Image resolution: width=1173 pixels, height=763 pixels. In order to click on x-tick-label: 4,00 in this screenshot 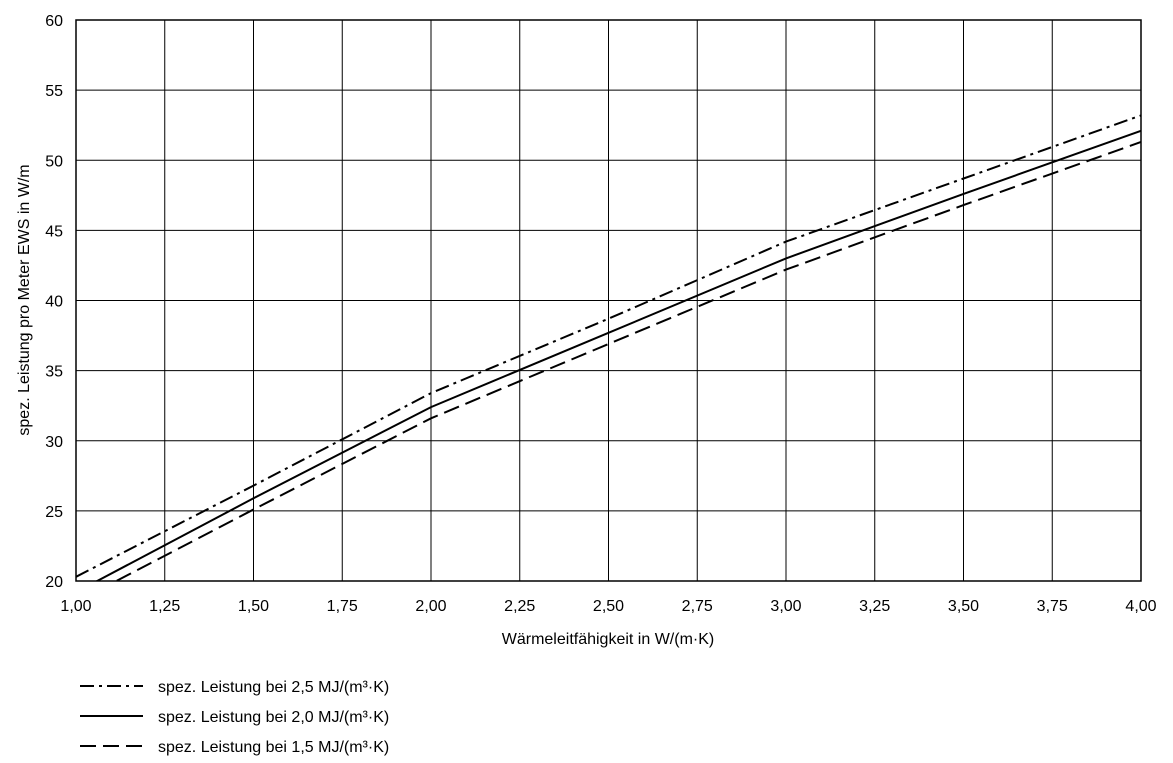, I will do `click(1140, 606)`.